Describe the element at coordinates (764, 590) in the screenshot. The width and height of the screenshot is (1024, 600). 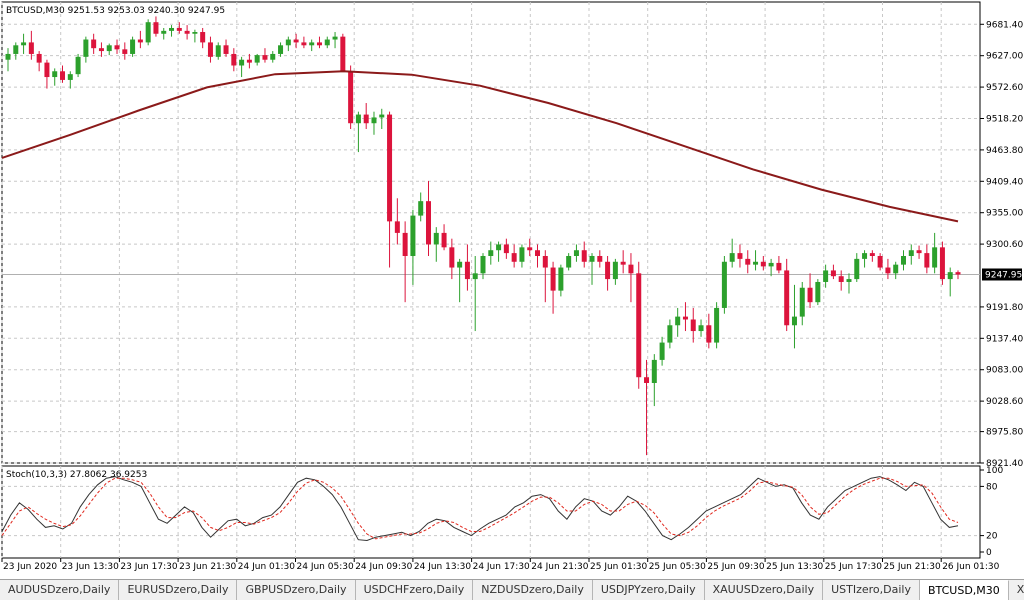
I see `chart-tab: XAUUSDzero,Daily` at that location.